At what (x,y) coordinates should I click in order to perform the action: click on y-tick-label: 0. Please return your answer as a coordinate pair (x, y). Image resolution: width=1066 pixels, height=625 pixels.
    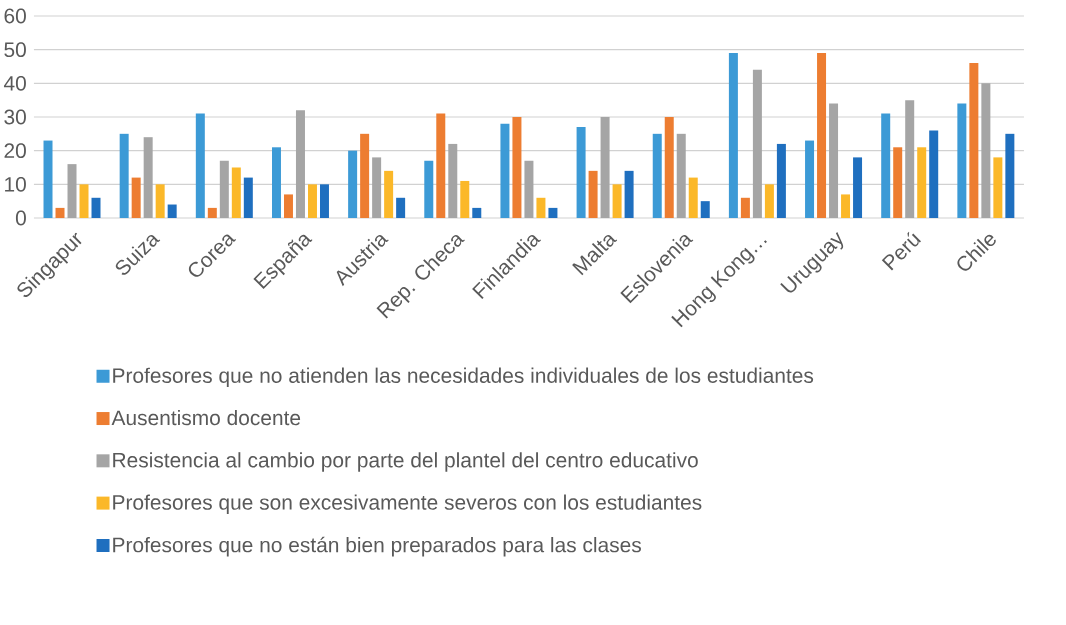
    Looking at the image, I should click on (20, 218).